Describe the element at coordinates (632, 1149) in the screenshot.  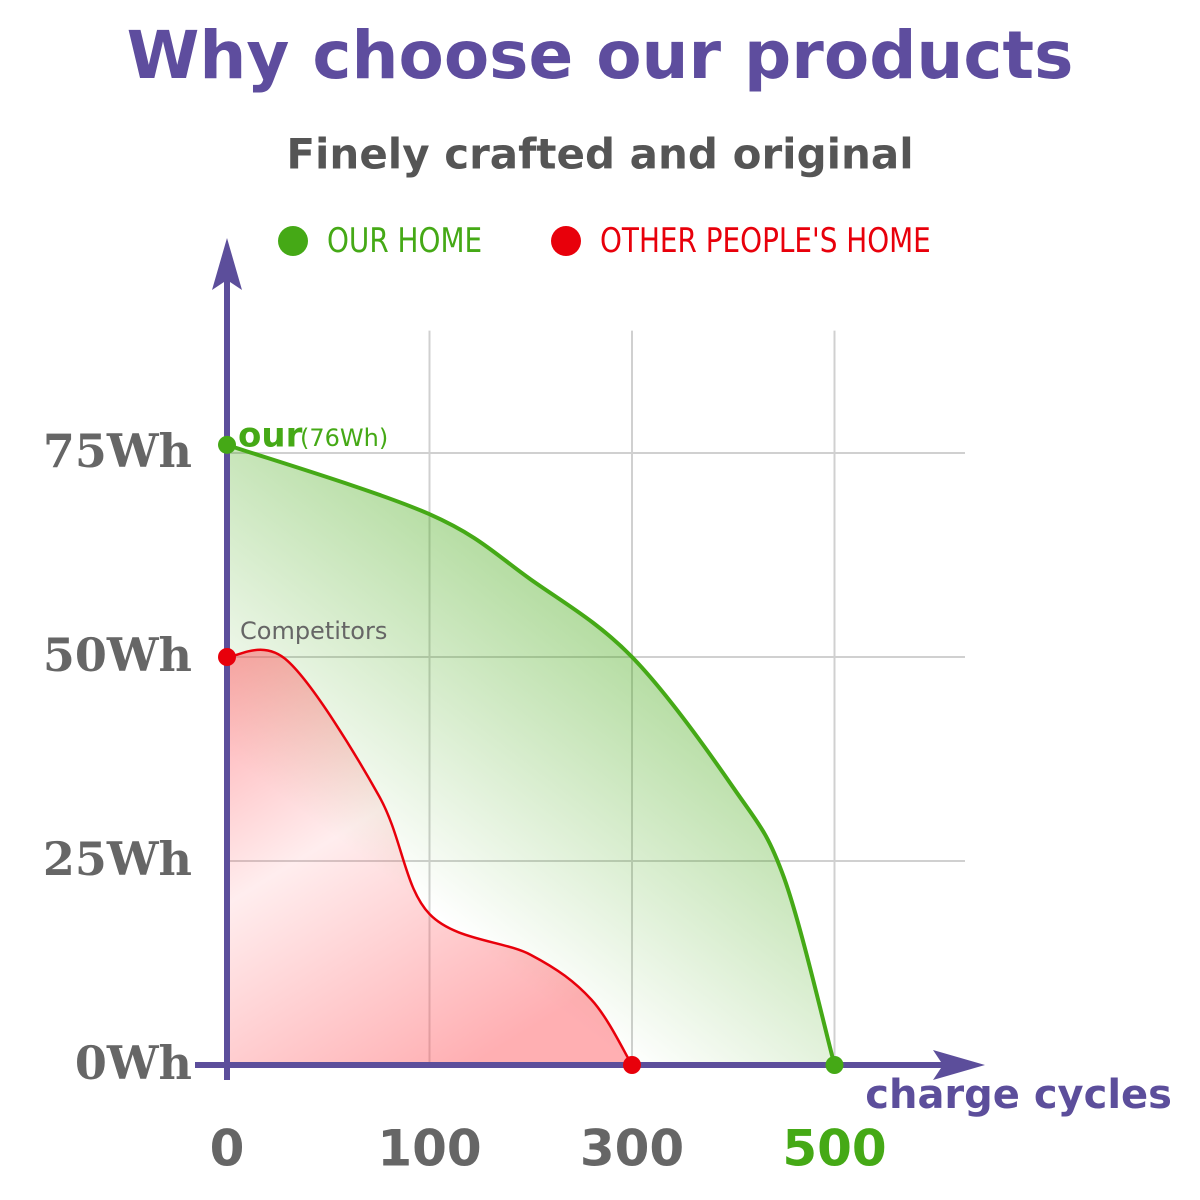
I see `x-tick-label: 300` at that location.